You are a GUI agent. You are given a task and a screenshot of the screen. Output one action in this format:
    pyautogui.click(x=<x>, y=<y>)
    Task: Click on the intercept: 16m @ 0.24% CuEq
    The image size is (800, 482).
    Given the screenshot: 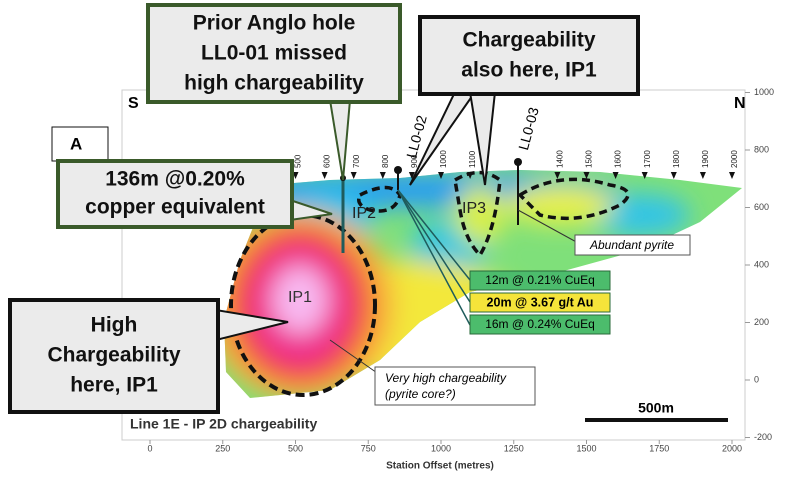 What is the action you would take?
    pyautogui.click(x=540, y=324)
    